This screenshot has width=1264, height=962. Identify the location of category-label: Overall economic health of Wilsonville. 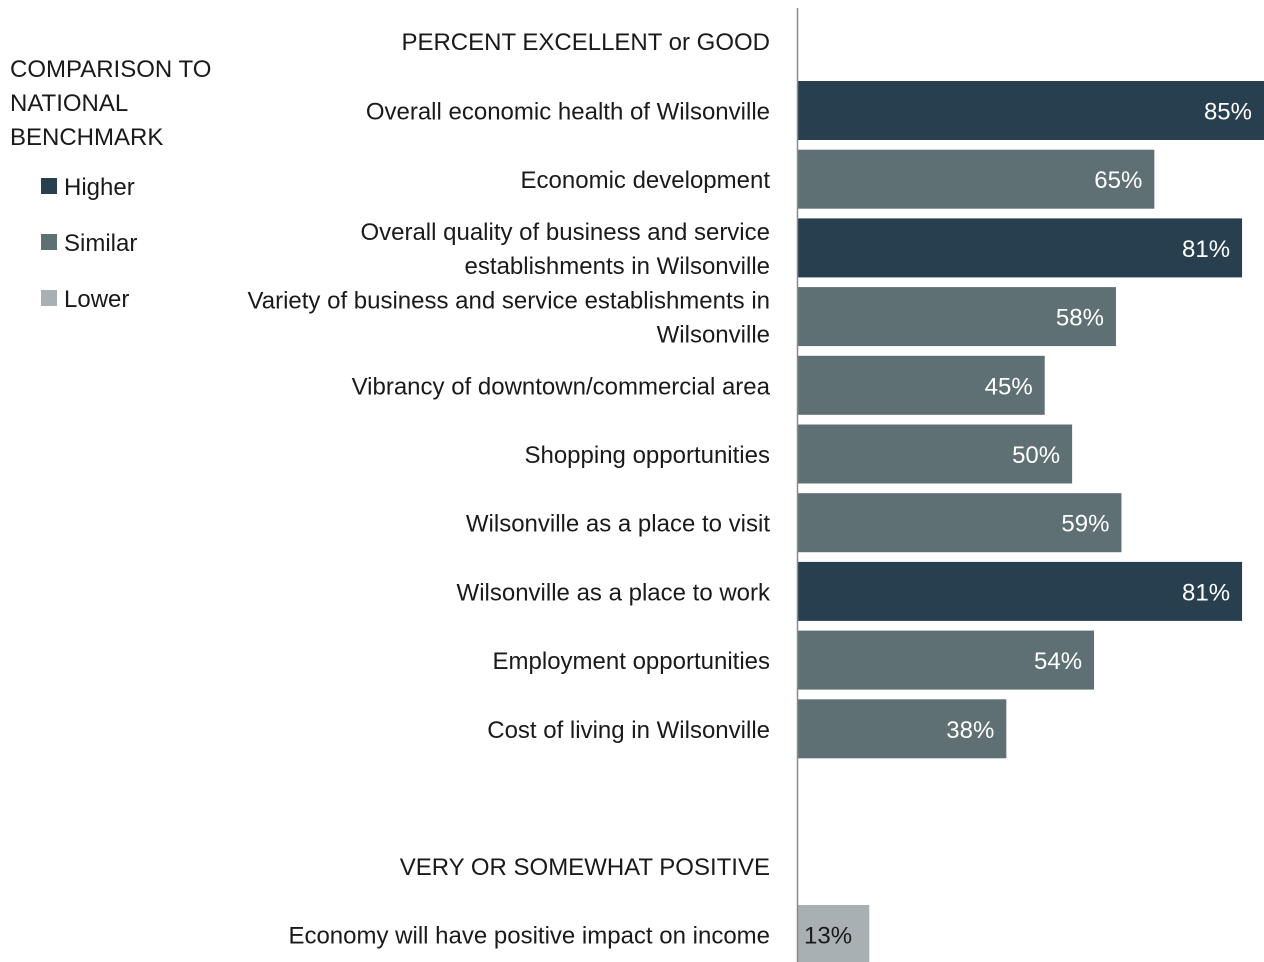
(568, 112).